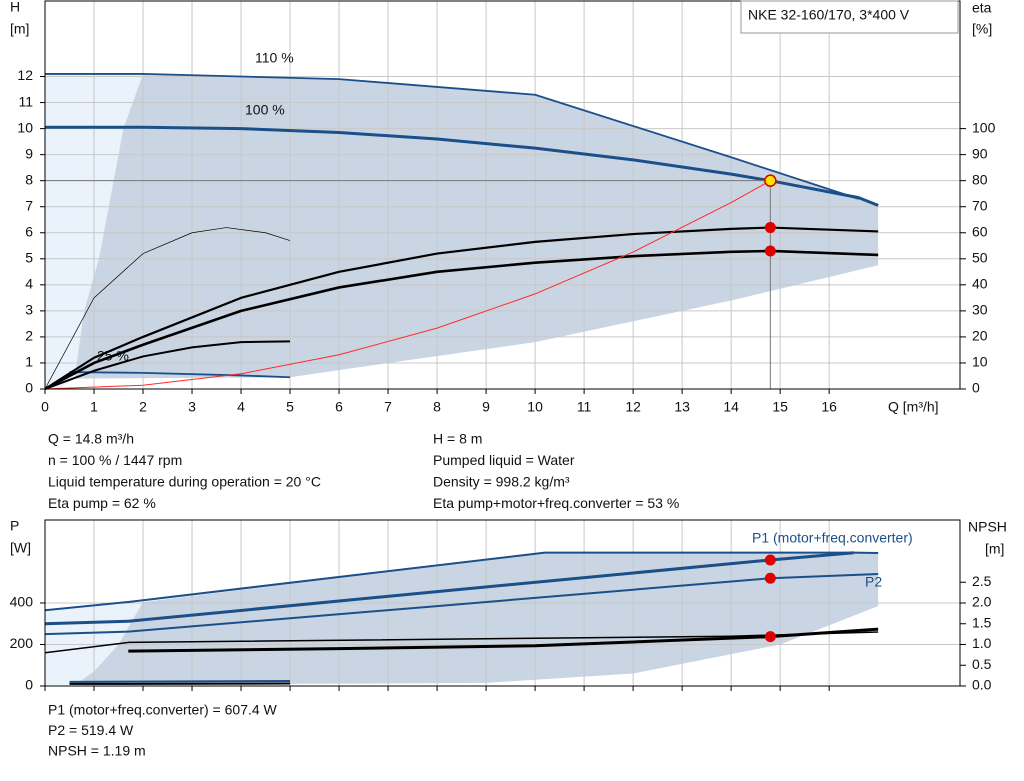 Image resolution: width=1024 pixels, height=781 pixels. What do you see at coordinates (987, 527) in the screenshot?
I see `y2-axis-label: NPSH` at bounding box center [987, 527].